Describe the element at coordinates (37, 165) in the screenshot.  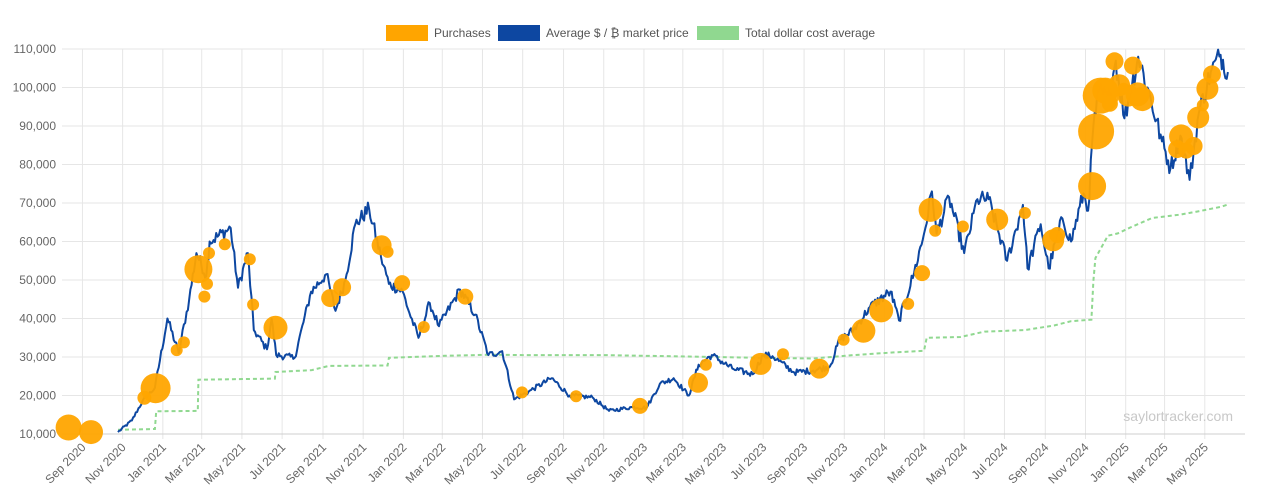
I see `y-tick-label: 80,000` at that location.